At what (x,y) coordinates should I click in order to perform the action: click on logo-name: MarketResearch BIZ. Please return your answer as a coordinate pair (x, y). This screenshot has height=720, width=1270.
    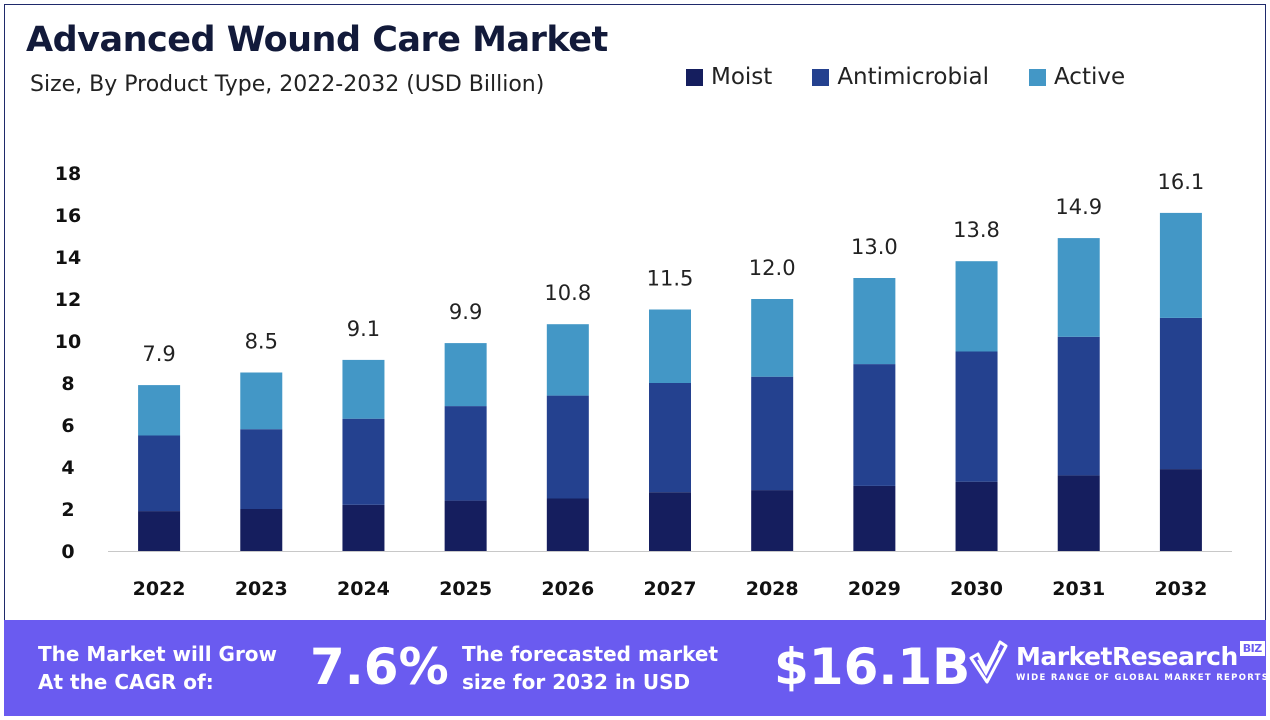
    Looking at the image, I should click on (1142, 655).